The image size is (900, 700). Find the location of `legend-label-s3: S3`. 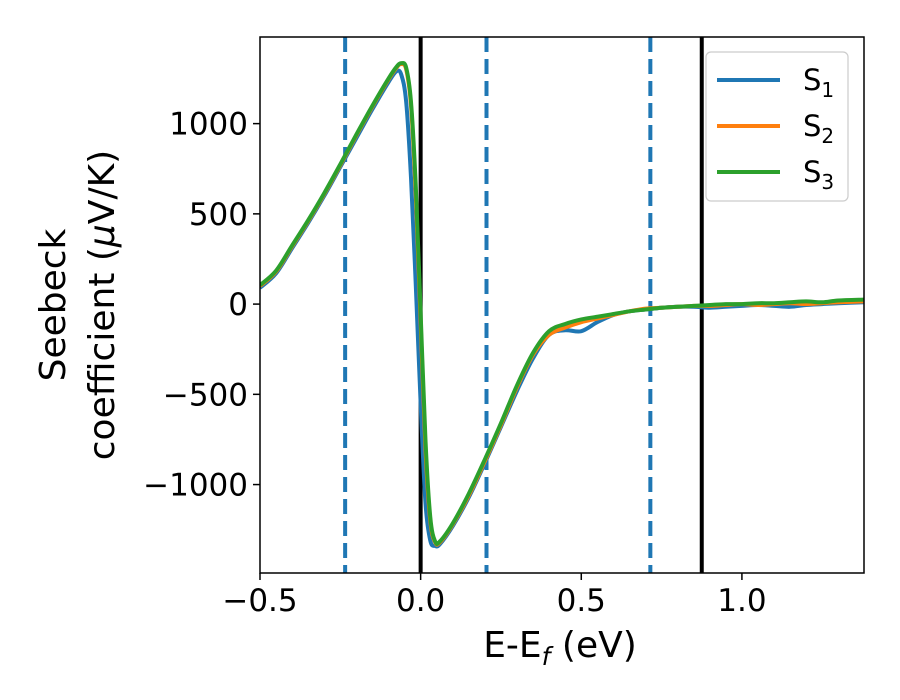

legend-label-s3: S3 is located at coordinates (818, 174).